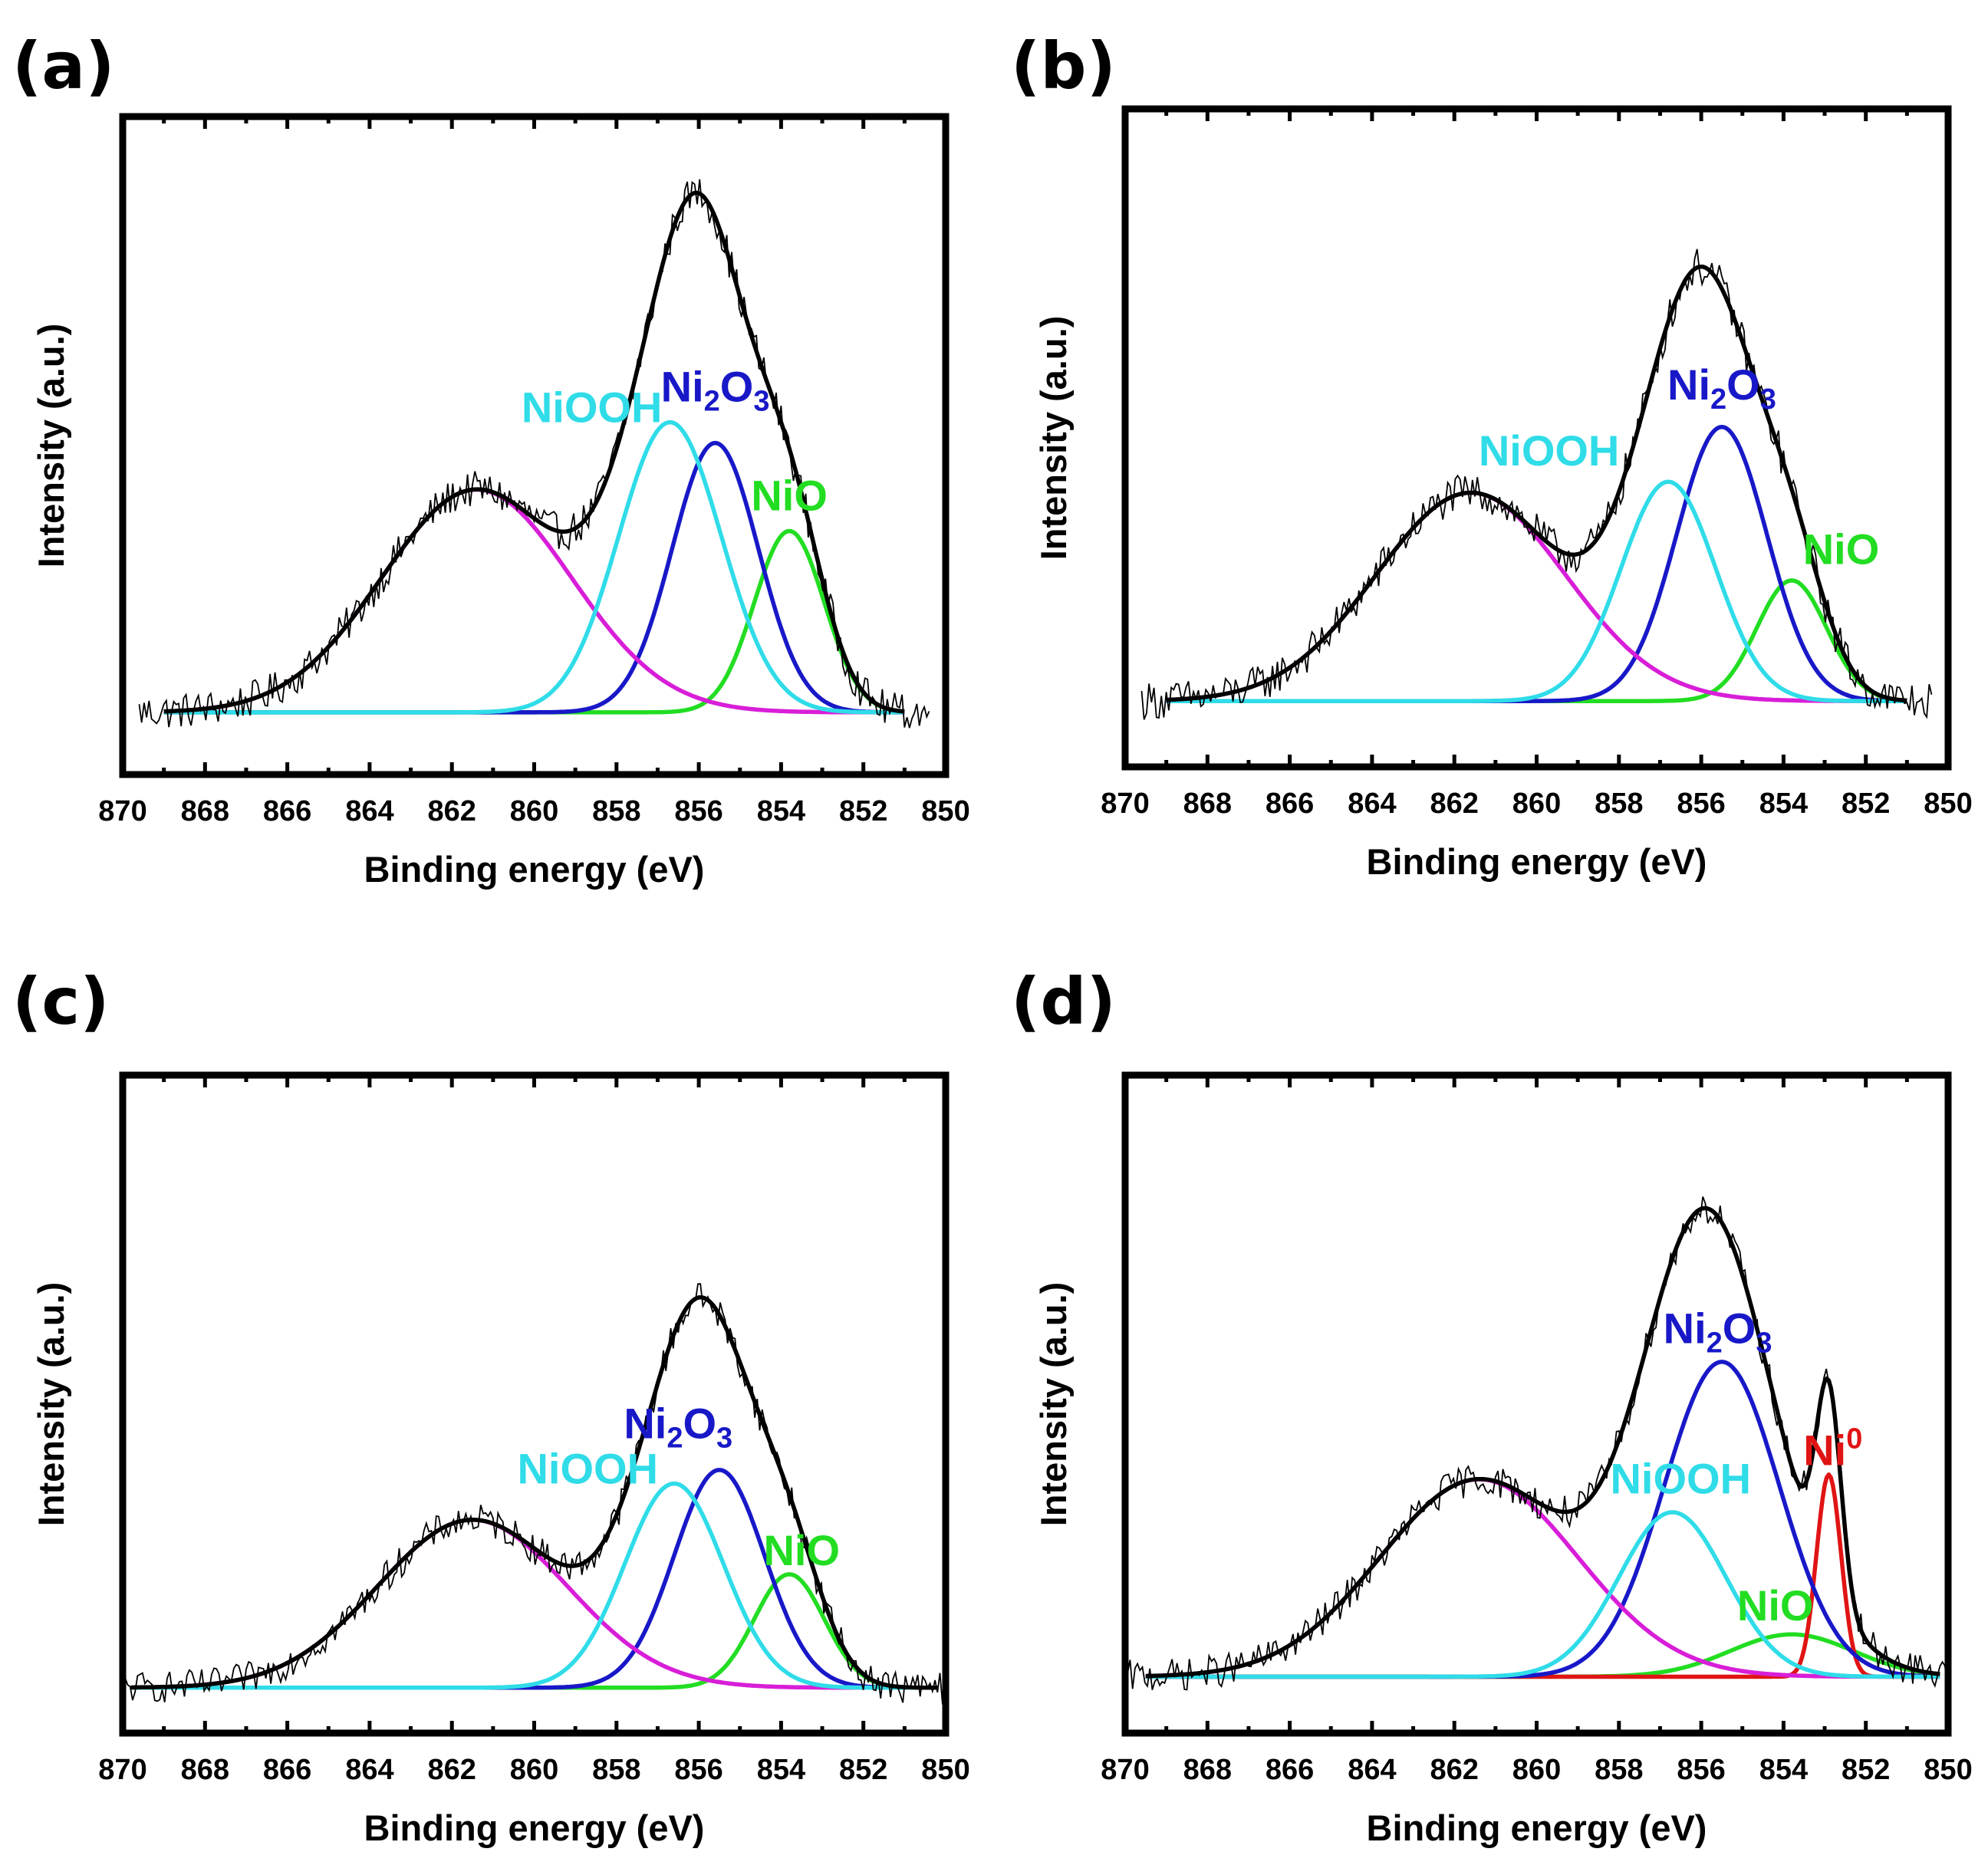 This screenshot has height=1865, width=1988. Describe the element at coordinates (1832, 1449) in the screenshot. I see `label-ni0: Ni0` at that location.